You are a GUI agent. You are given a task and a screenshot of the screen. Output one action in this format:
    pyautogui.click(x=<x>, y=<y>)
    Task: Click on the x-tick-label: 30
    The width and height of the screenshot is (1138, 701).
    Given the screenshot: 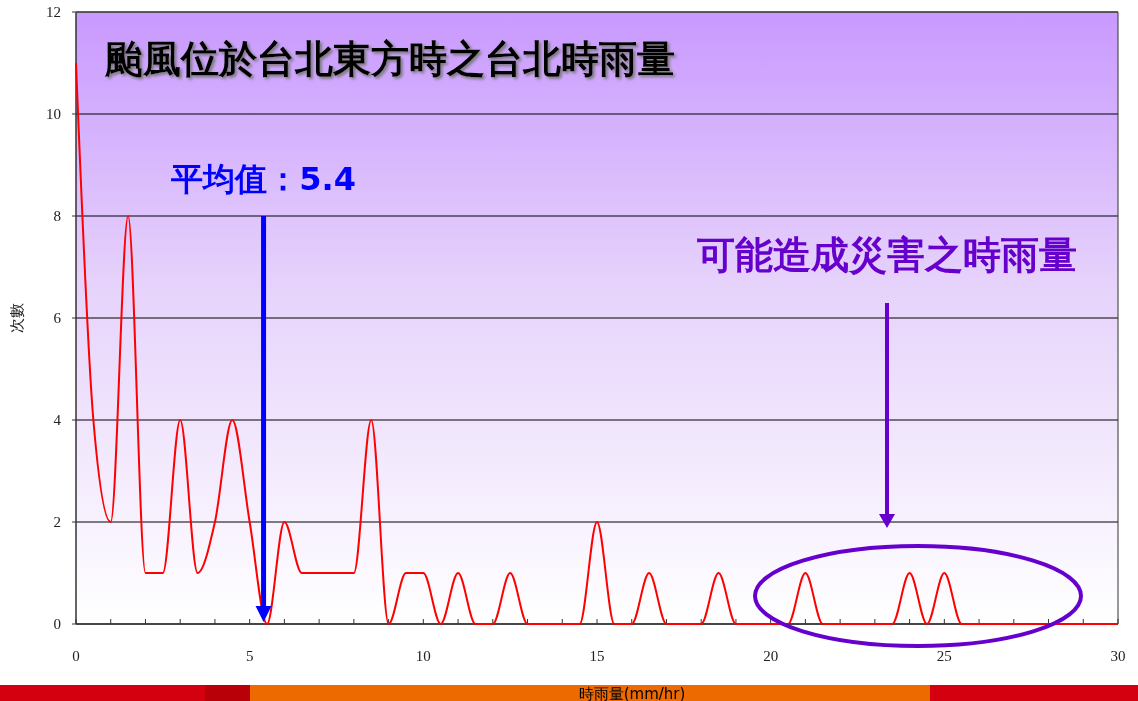 What is the action you would take?
    pyautogui.click(x=1118, y=656)
    